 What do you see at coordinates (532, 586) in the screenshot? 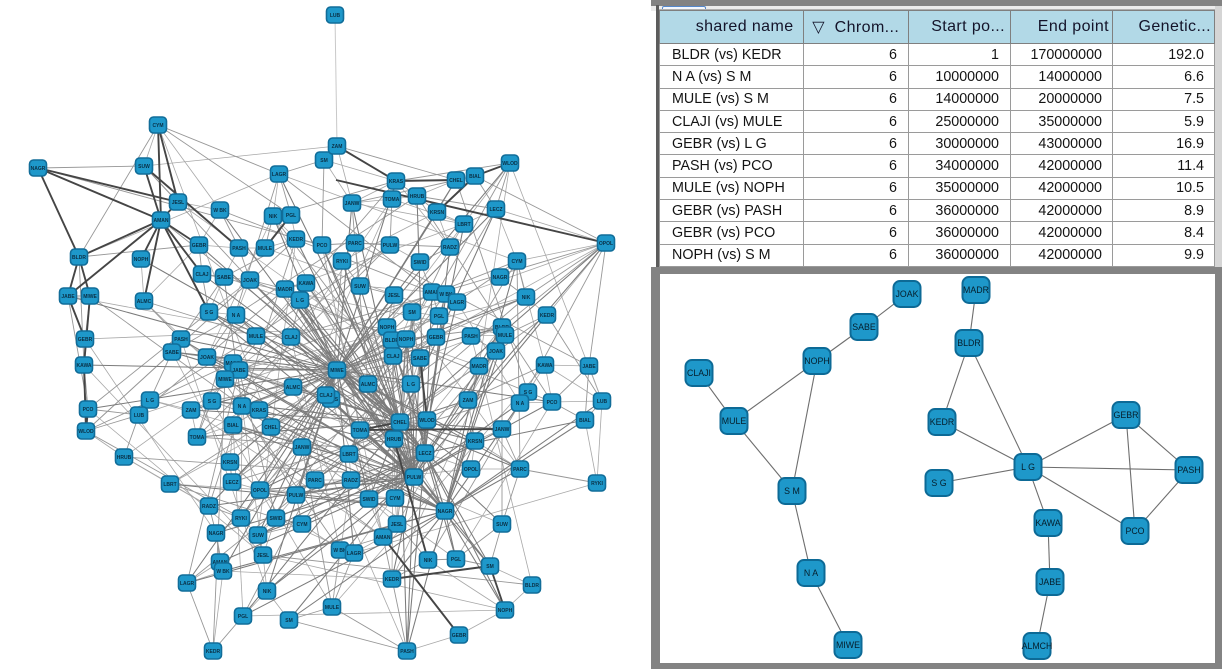
I see `svg-text: BLDR` at bounding box center [532, 586].